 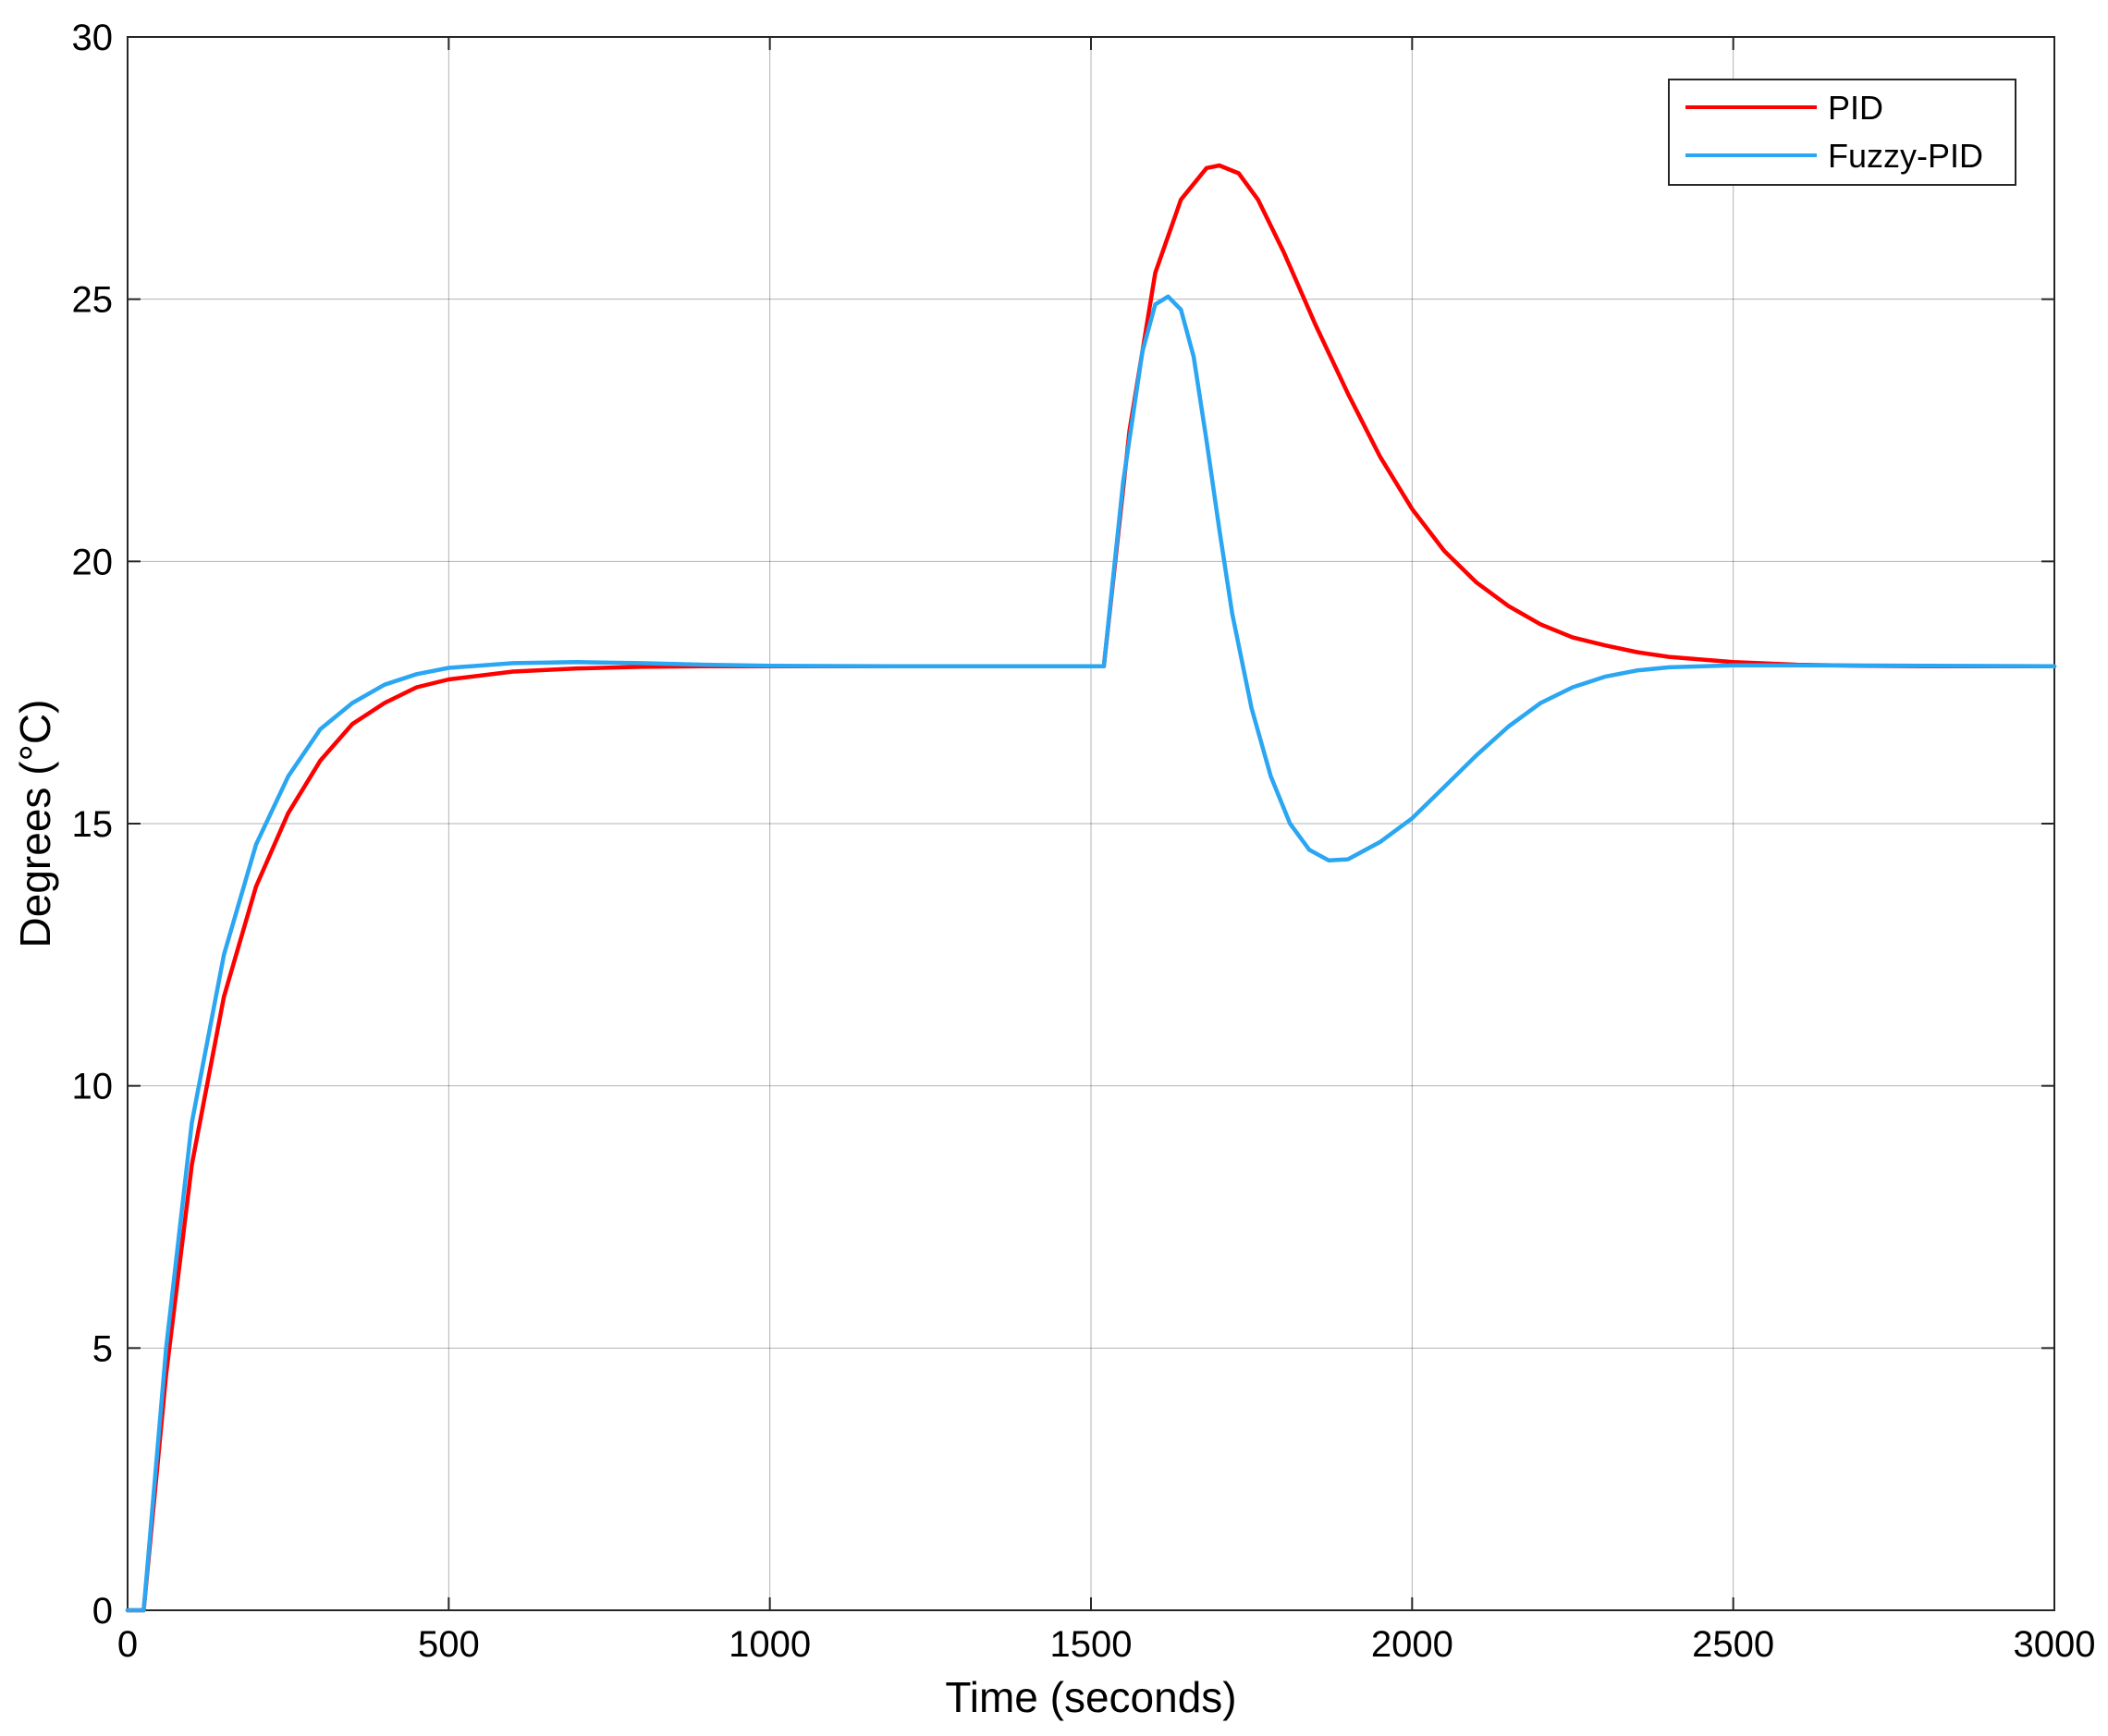 I want to click on y-tick-label: 30, so click(x=93, y=38).